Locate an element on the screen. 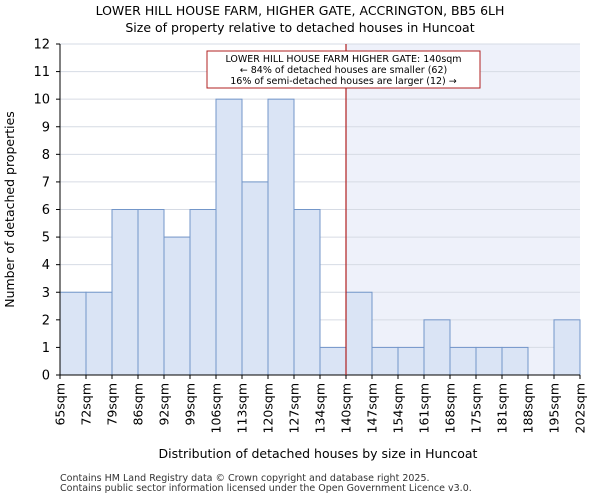 The height and width of the screenshot is (500, 600). x-tick-label: 65sqm is located at coordinates (60, 404).